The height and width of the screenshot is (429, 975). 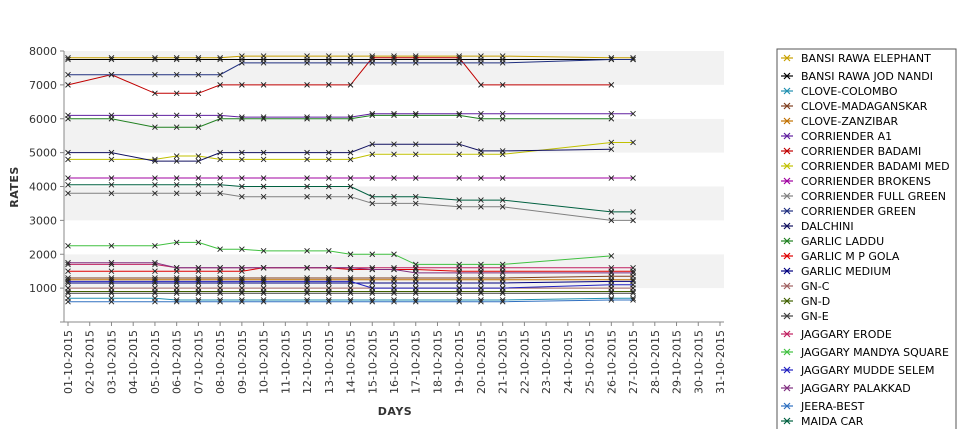 What do you see at coordinates (863, 196) in the screenshot?
I see `legend-item: CORRIENDER FULL GREEN` at bounding box center [863, 196].